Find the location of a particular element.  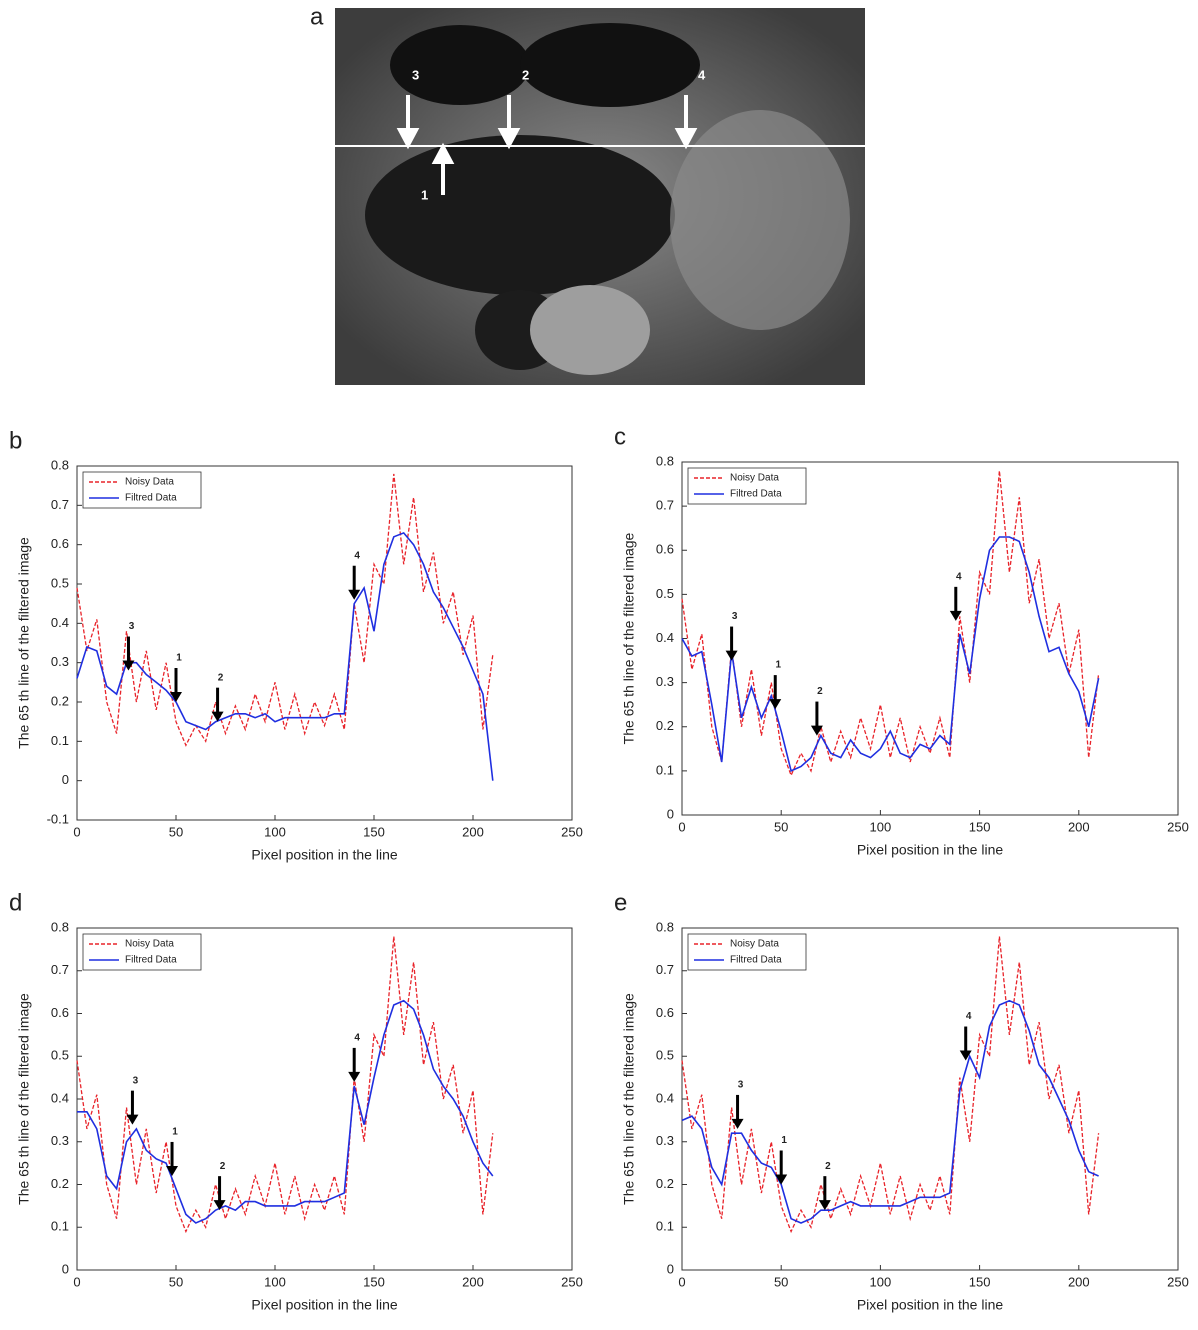

image-annotation: 4 is located at coordinates (702, 74).